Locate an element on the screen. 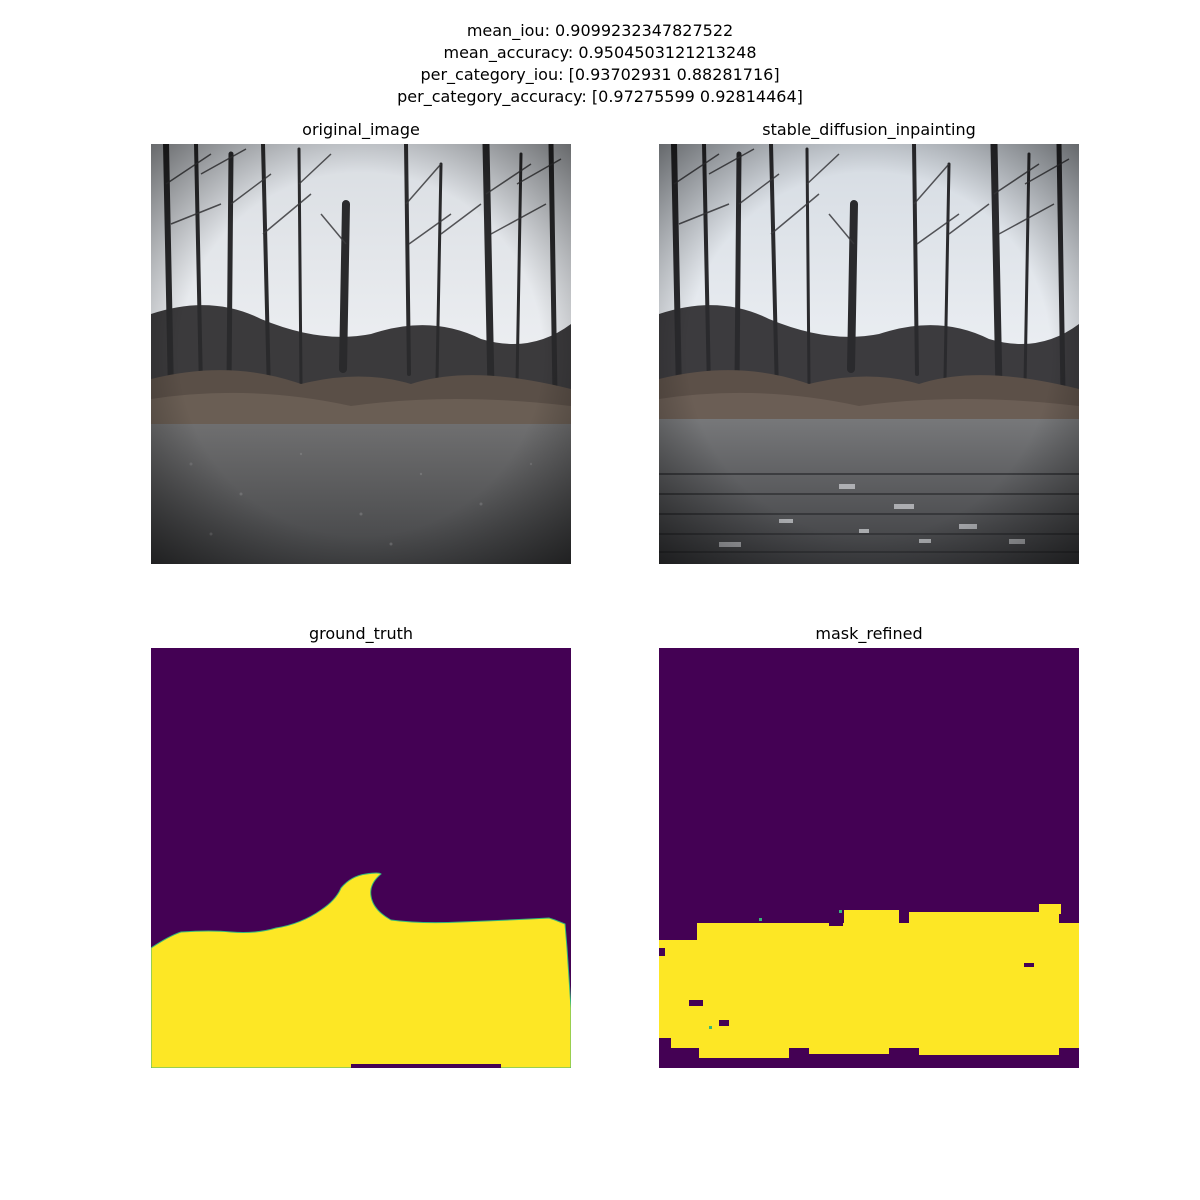 The height and width of the screenshot is (1200, 1200). inpainting-title: stable_diffusion_inpainting is located at coordinates (869, 129).